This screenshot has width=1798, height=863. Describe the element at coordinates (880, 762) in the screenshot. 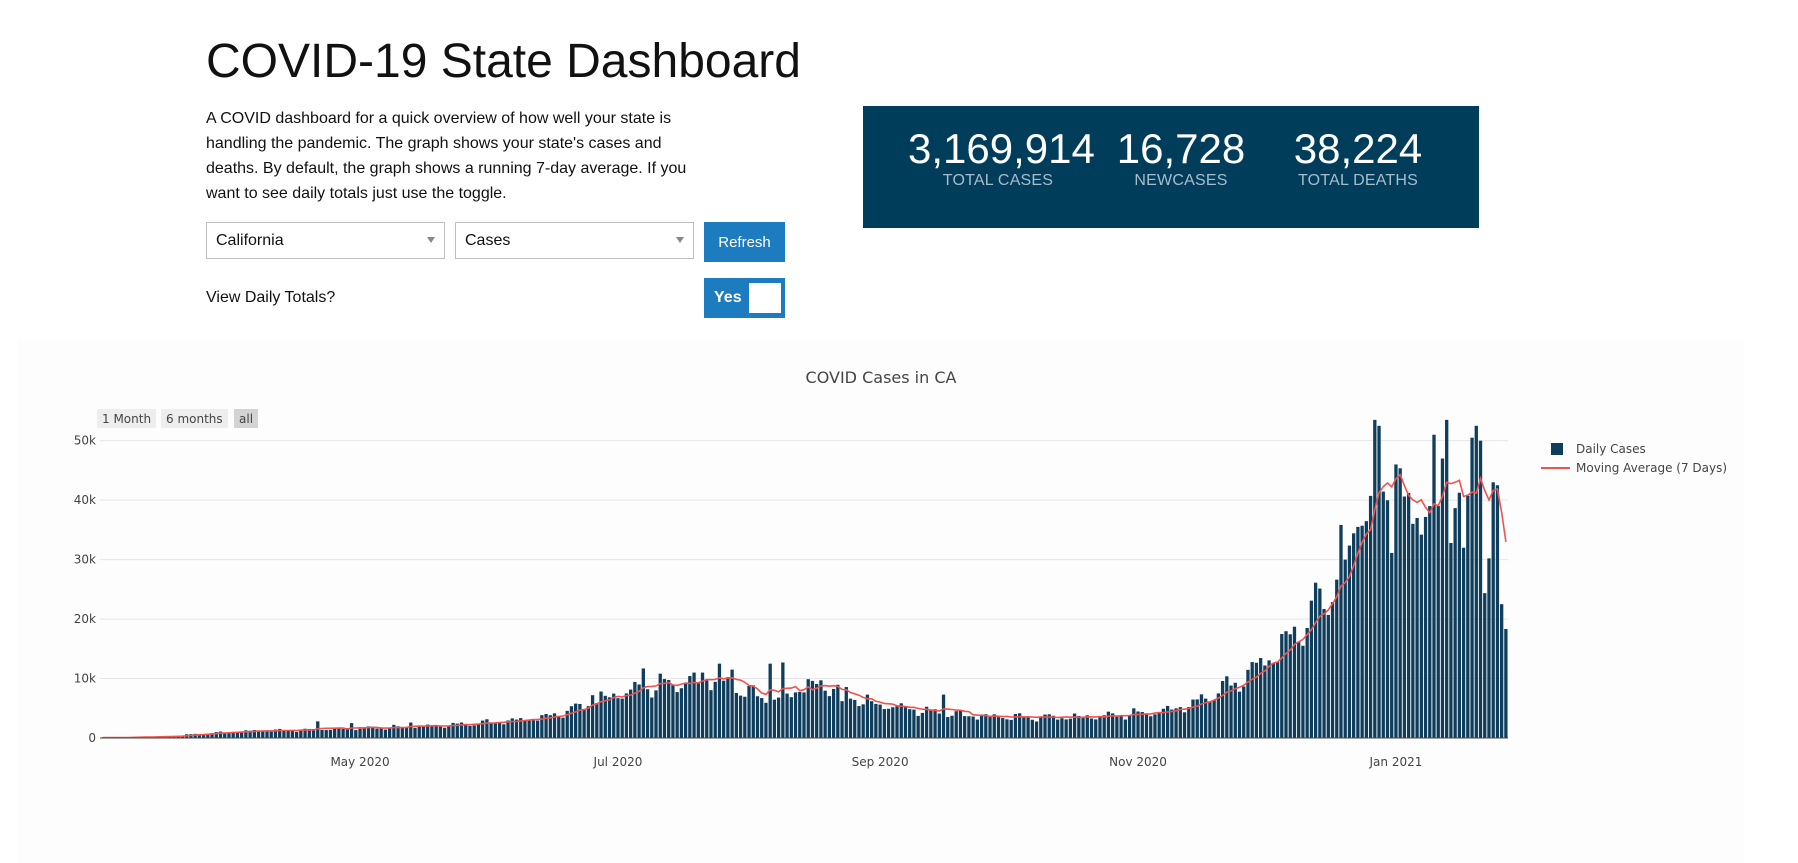

I see `x-tick-label: Sep 2020` at that location.